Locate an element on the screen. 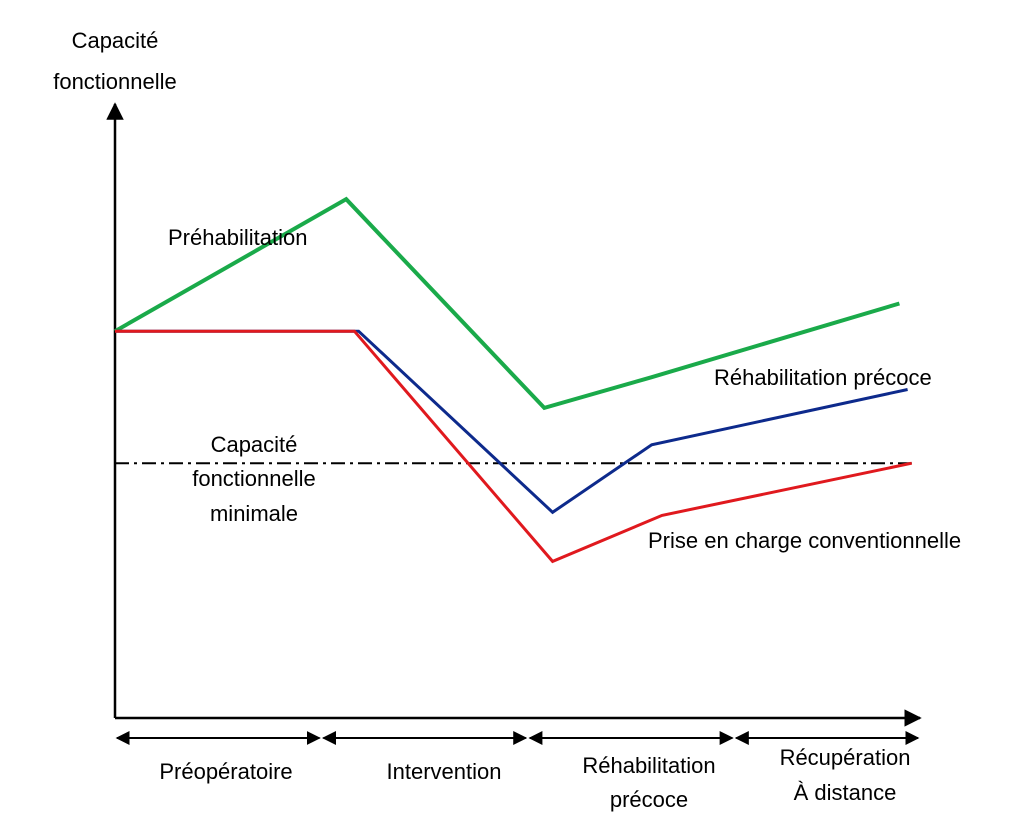  reference-label-line-1: Capacité is located at coordinates (254, 444).